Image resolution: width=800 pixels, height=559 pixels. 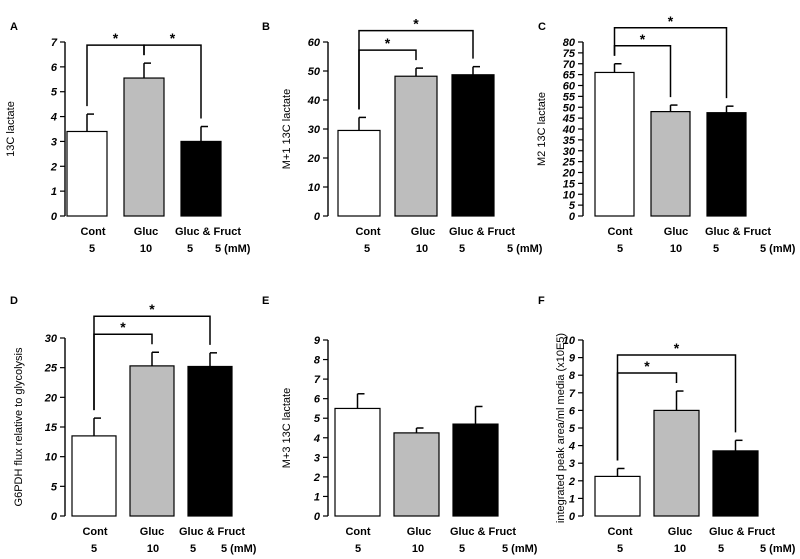 I want to click on panel-label: E, so click(x=265, y=301).